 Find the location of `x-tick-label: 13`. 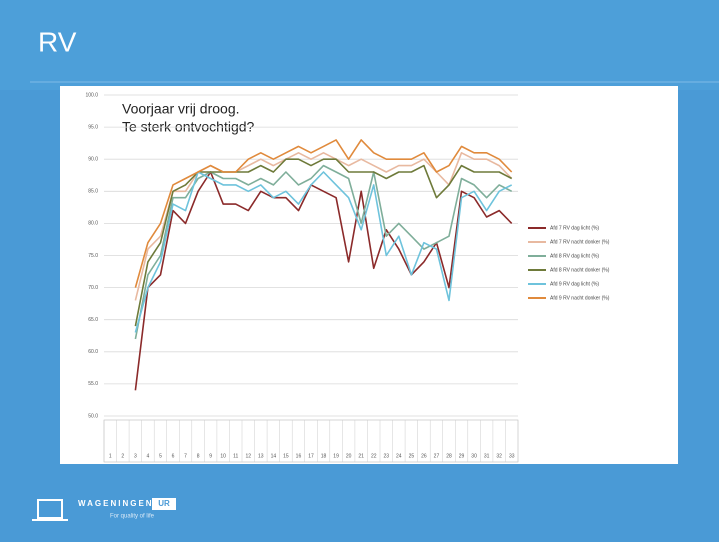

x-tick-label: 13 is located at coordinates (261, 456).